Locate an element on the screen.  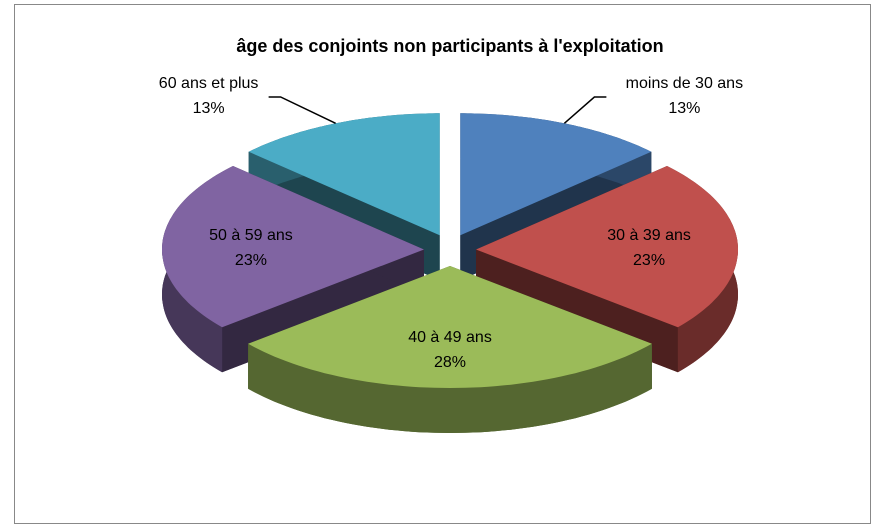
data-label-value: 28% is located at coordinates (450, 362).